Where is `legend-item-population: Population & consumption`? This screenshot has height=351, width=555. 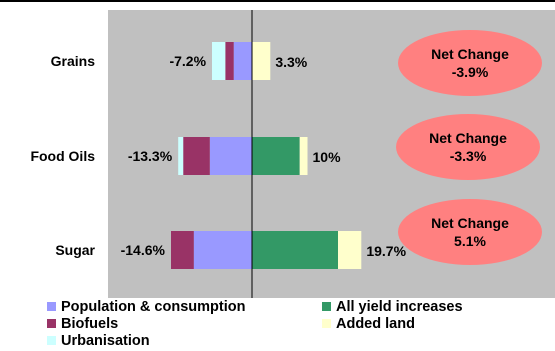 legend-item-population: Population & consumption is located at coordinates (146, 307).